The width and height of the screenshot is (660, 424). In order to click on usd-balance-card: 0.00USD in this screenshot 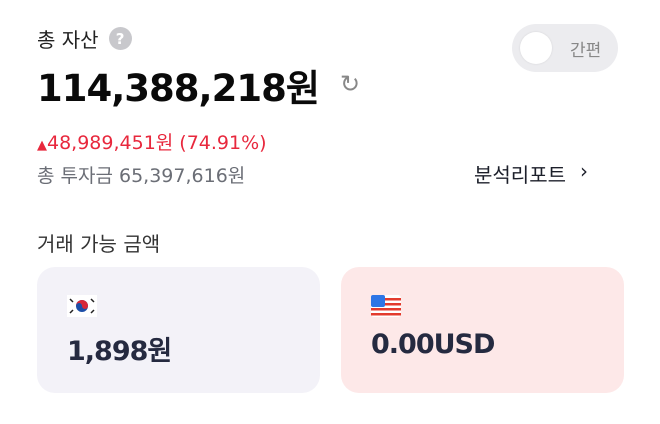, I will do `click(482, 330)`.